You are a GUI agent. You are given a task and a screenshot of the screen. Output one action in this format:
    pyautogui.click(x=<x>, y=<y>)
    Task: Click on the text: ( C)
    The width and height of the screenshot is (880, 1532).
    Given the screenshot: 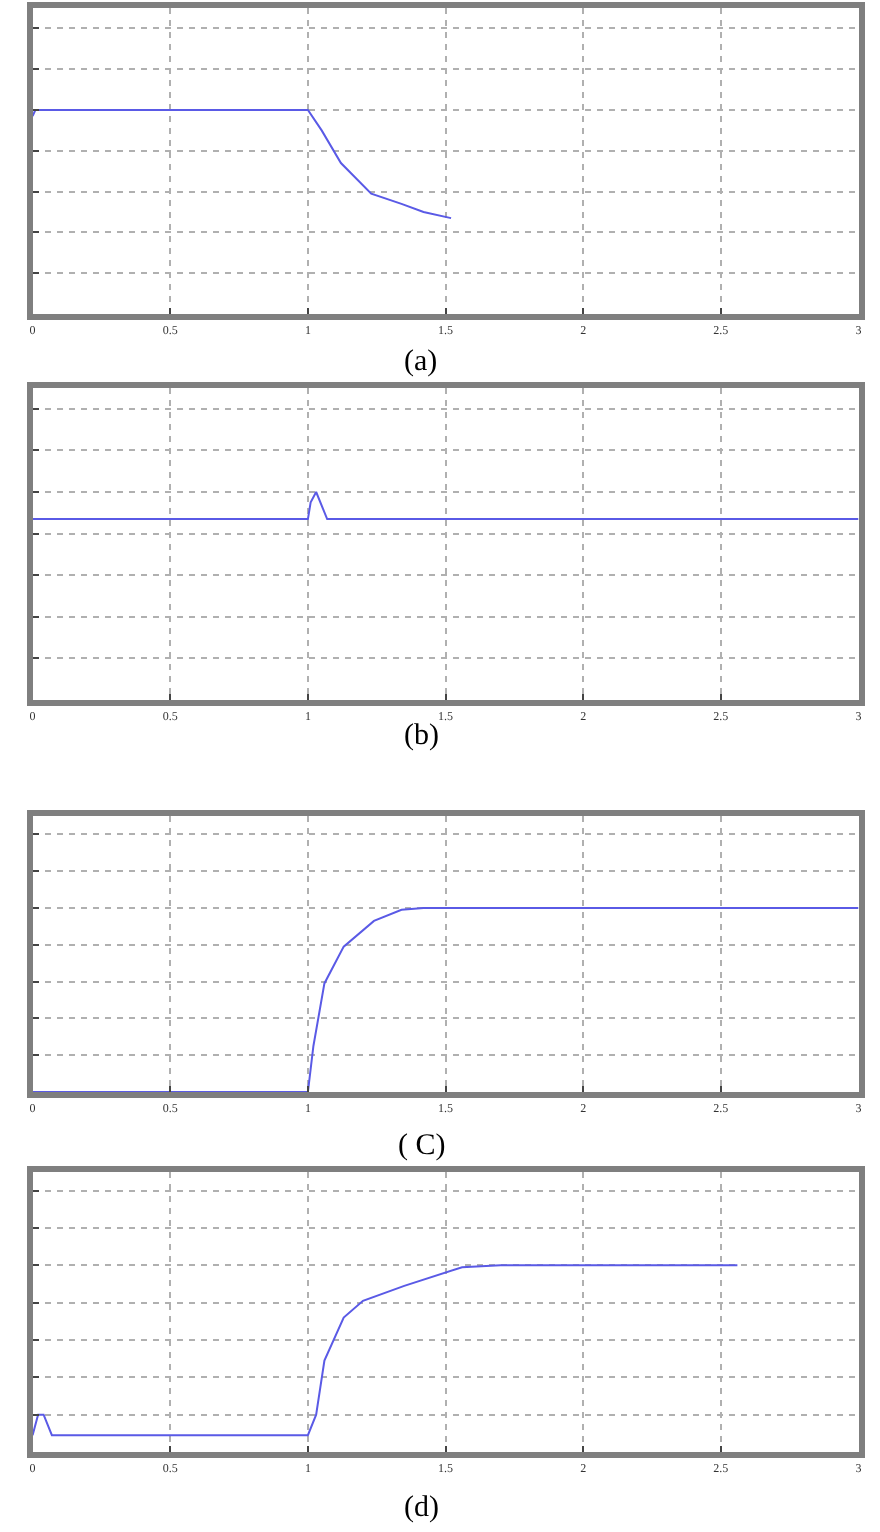 What is the action you would take?
    pyautogui.click(x=422, y=1146)
    